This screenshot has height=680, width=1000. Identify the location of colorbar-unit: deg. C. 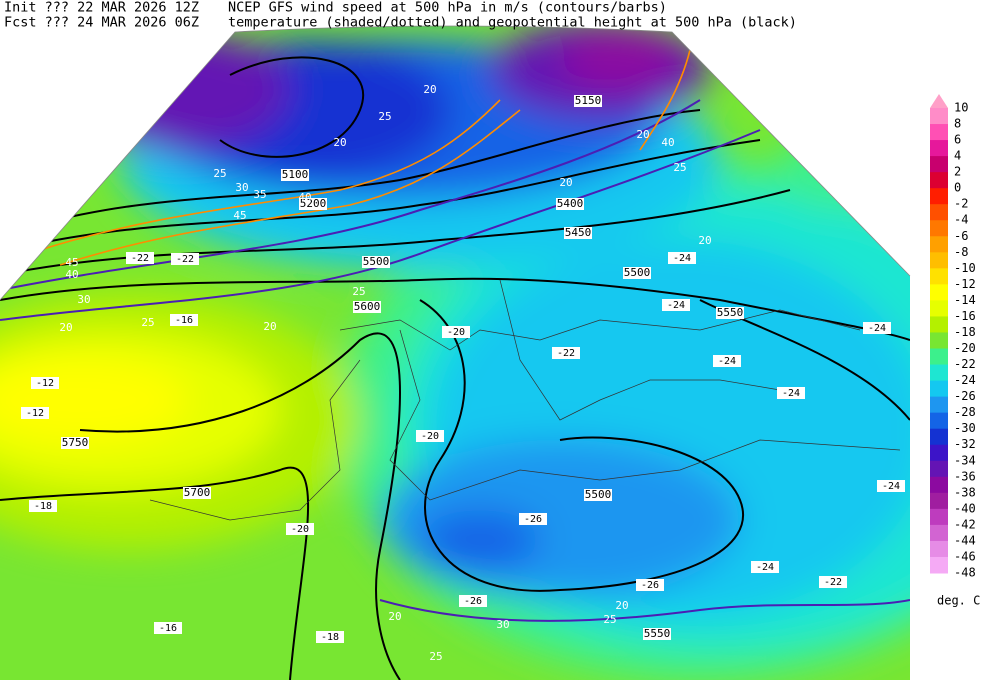
(958, 601).